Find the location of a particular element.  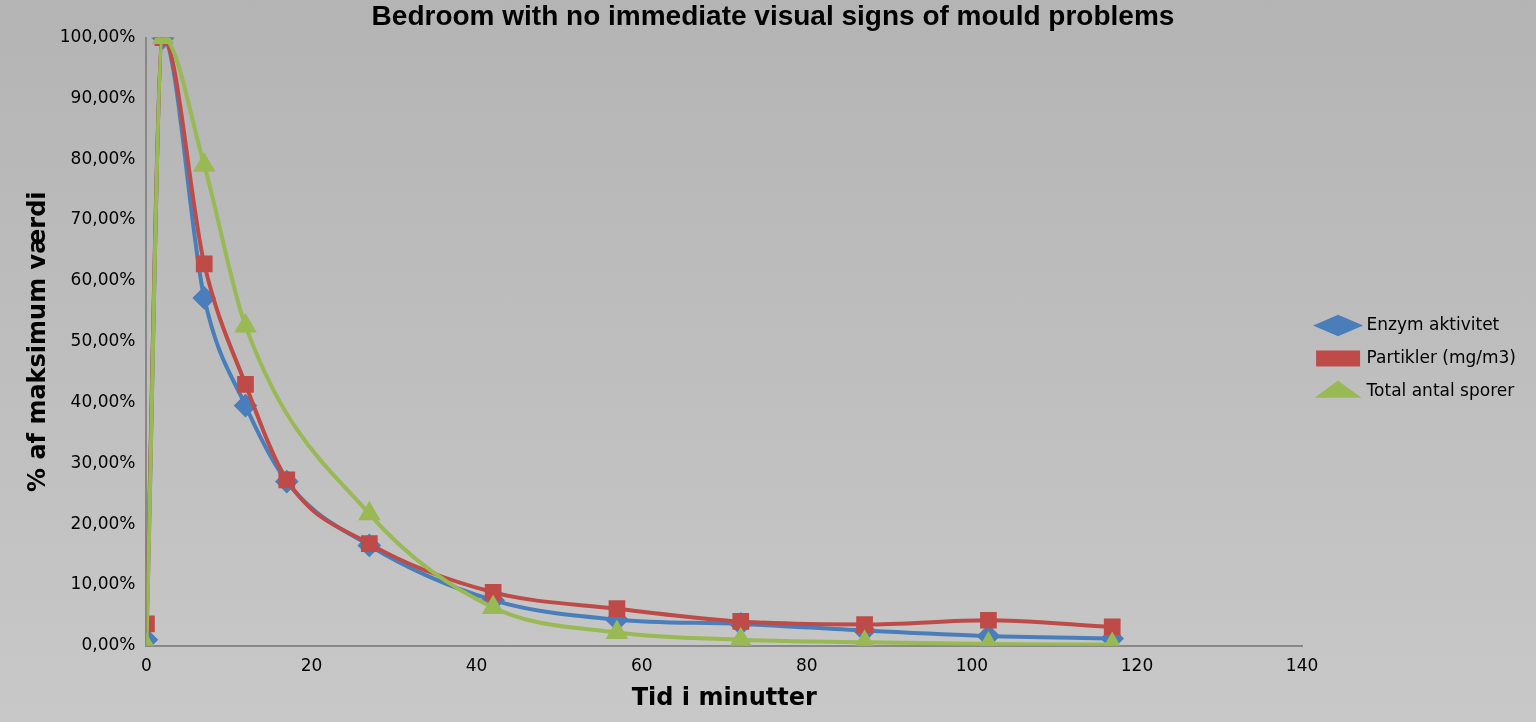

x-tick-label: 20 is located at coordinates (311, 665).